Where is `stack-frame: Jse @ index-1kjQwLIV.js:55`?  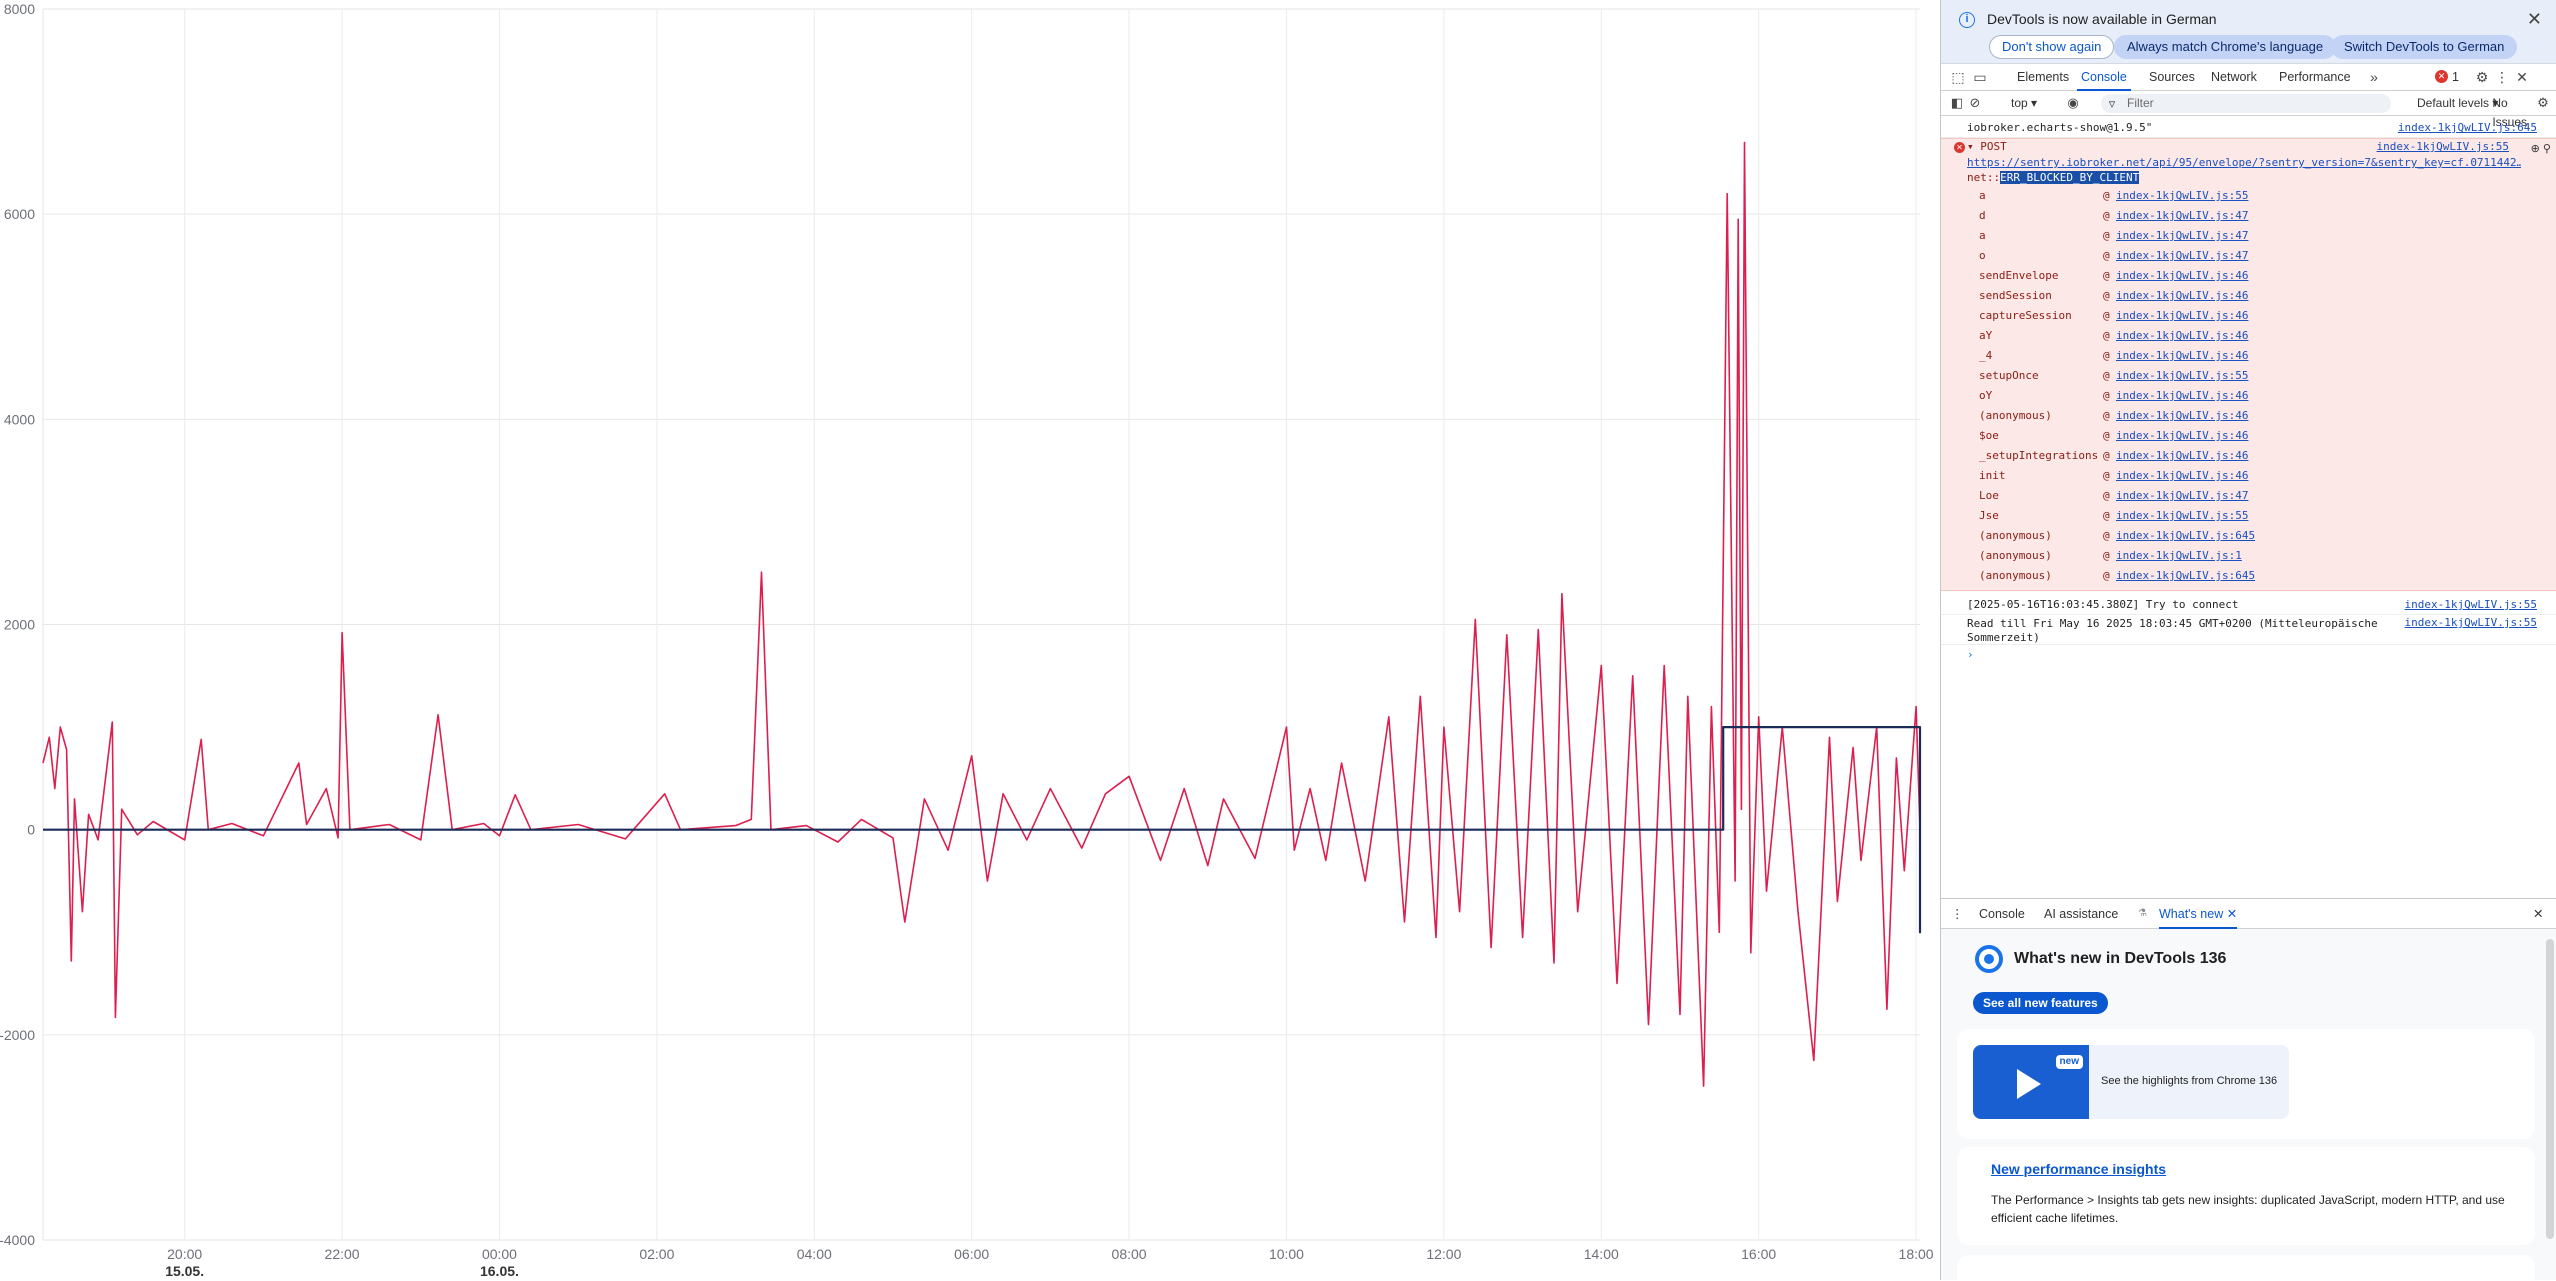 stack-frame: Jse @ index-1kjQwLIV.js:55 is located at coordinates (2248, 516).